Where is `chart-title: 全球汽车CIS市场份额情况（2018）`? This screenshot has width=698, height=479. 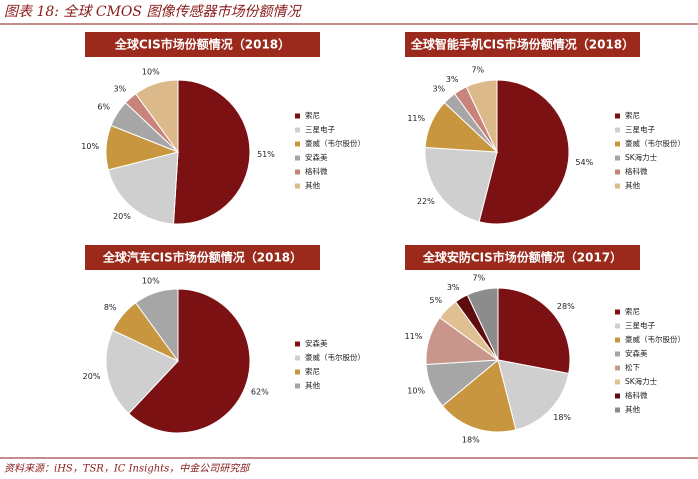 chart-title: 全球汽车CIS市场份额情况（2018） is located at coordinates (202, 257).